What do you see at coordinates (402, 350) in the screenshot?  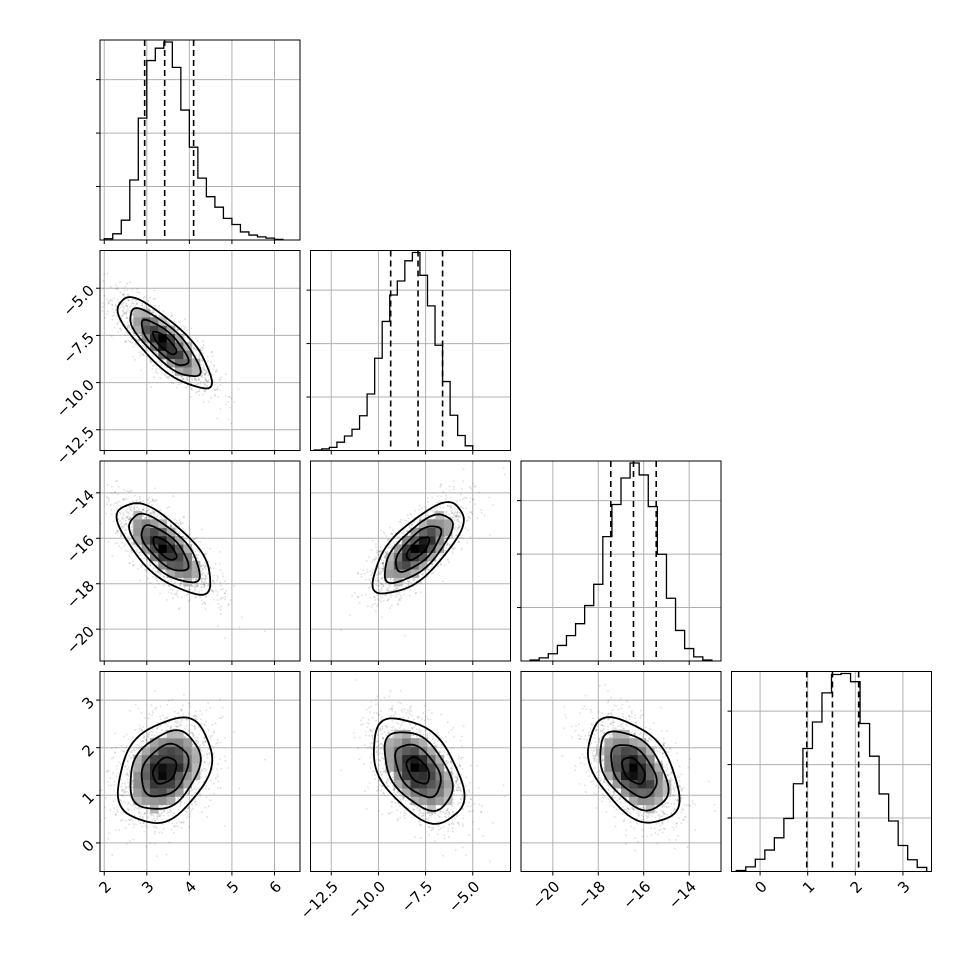 I see `histogram-1-x-grid` at bounding box center [402, 350].